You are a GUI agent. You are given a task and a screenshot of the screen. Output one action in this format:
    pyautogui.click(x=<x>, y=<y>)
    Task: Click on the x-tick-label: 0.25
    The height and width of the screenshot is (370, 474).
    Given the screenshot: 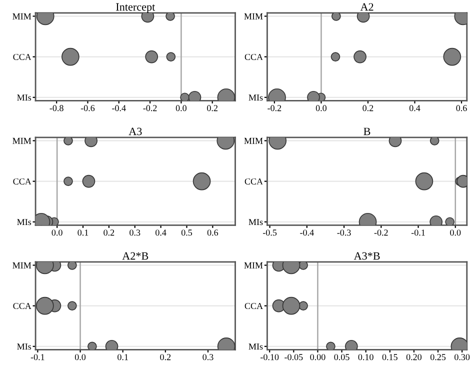 What is the action you would take?
    pyautogui.click(x=438, y=357)
    